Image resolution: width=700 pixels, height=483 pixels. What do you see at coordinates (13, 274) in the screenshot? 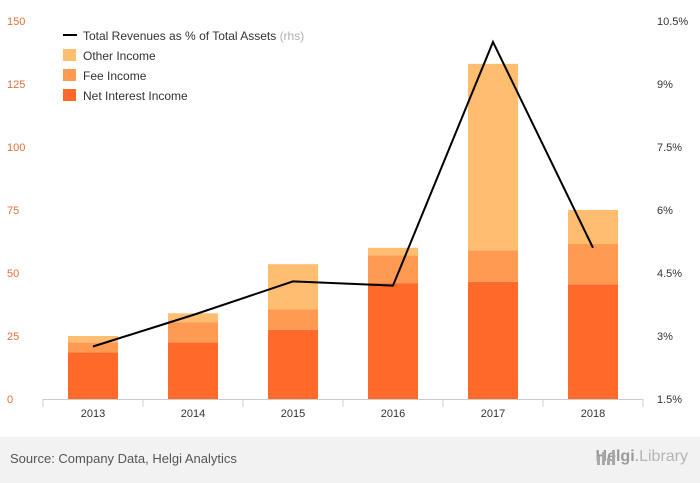
I see `y-left-tick-label: 50` at bounding box center [13, 274].